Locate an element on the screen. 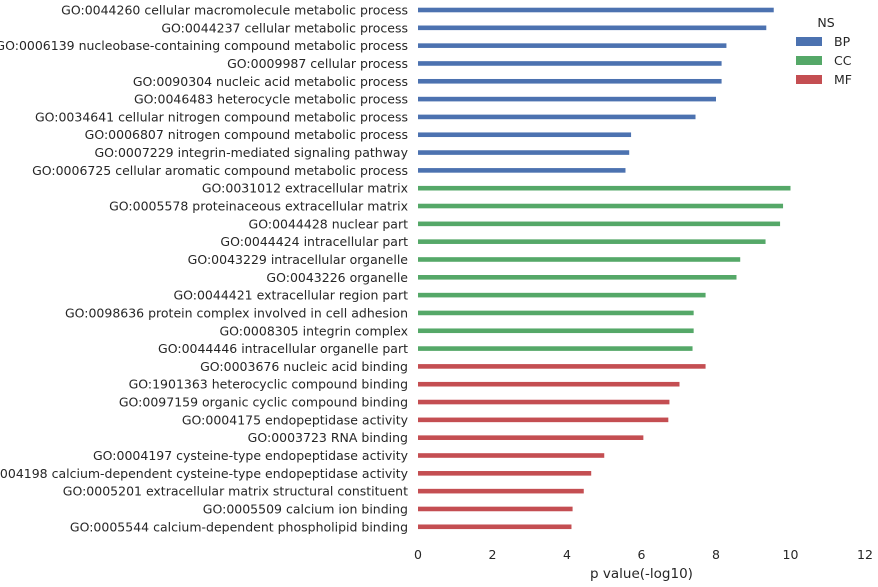 The image size is (878, 587). legend-swatch-cc is located at coordinates (809, 60).